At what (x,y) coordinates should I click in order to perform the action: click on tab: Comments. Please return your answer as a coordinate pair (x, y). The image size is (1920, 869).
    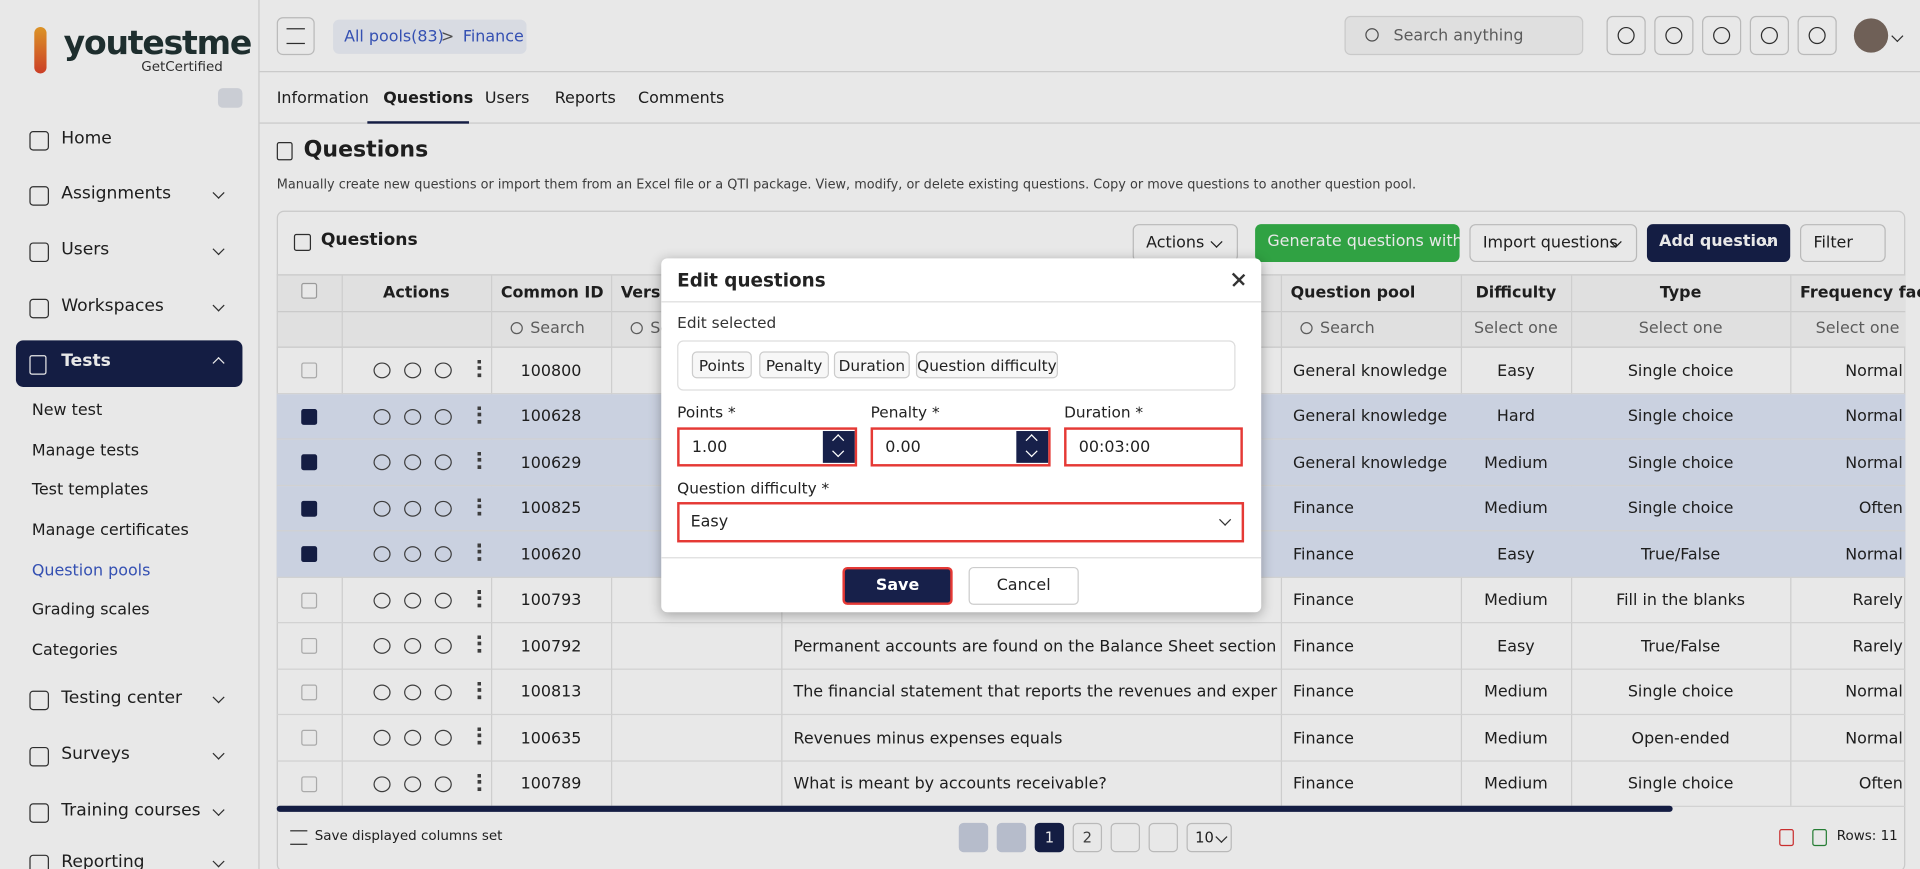
    Looking at the image, I should click on (681, 98).